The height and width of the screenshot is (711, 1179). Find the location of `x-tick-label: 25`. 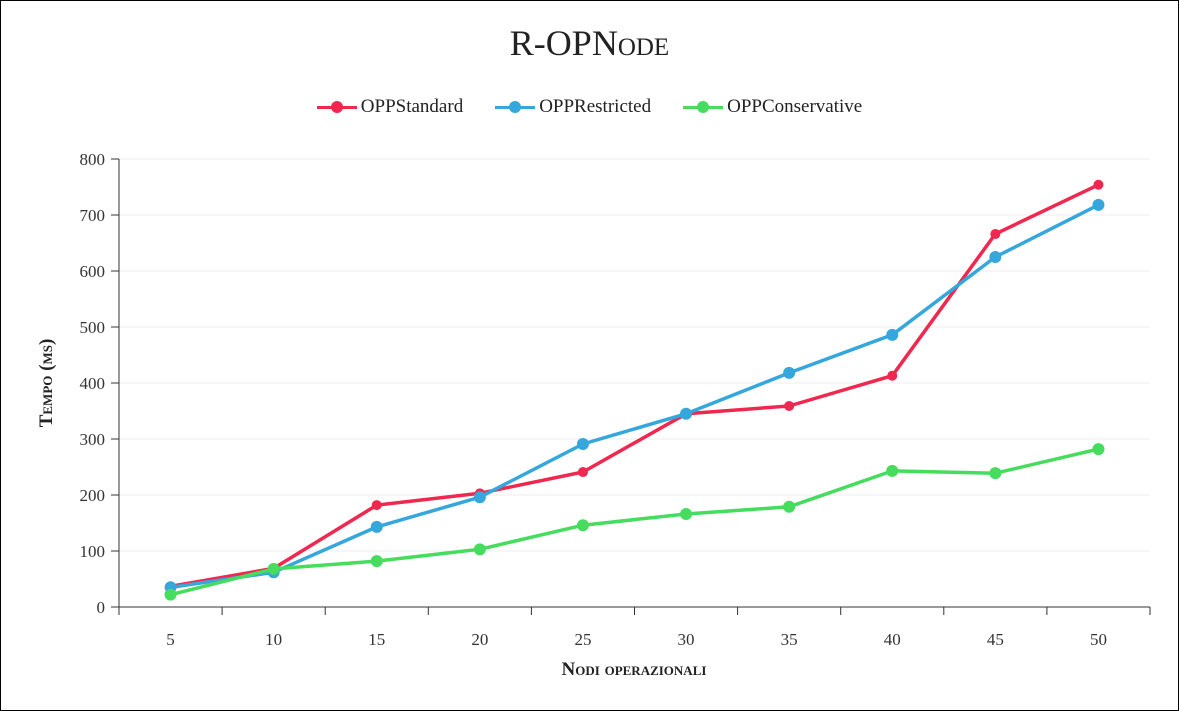

x-tick-label: 25 is located at coordinates (582, 639).